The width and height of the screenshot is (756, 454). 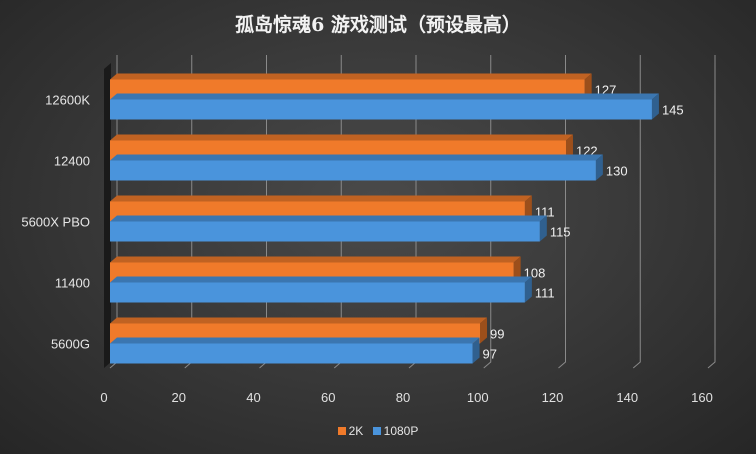 I want to click on x-tick-label: 40, so click(x=253, y=397).